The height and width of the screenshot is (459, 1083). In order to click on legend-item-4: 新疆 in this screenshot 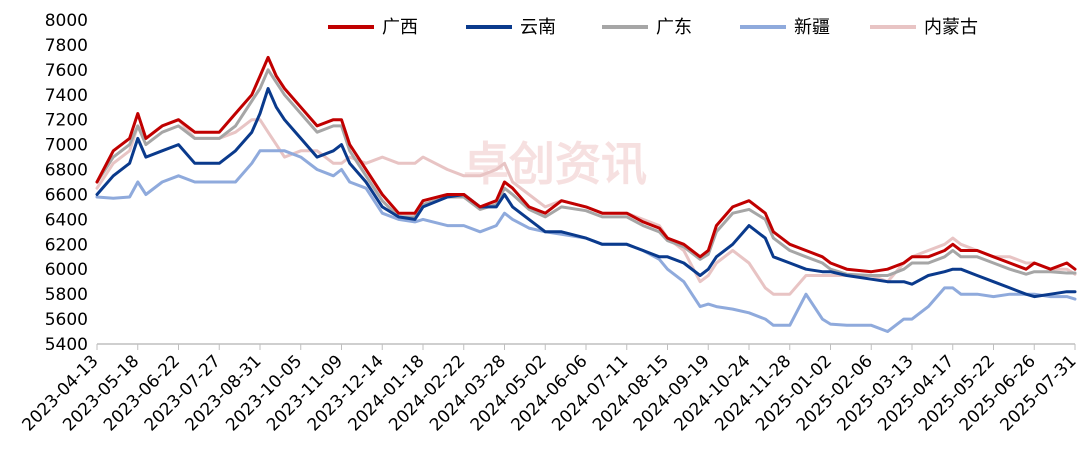, I will do `click(785, 27)`.